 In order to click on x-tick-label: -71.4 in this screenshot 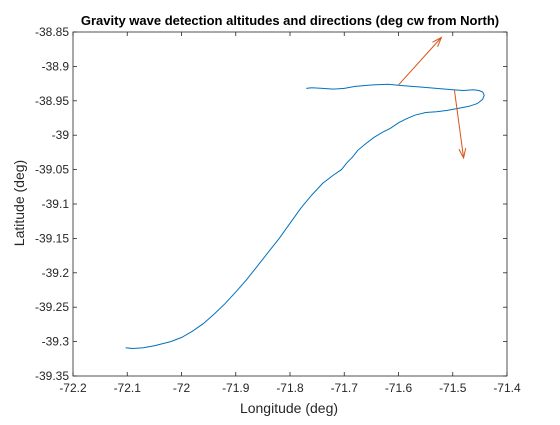, I will do `click(507, 388)`.